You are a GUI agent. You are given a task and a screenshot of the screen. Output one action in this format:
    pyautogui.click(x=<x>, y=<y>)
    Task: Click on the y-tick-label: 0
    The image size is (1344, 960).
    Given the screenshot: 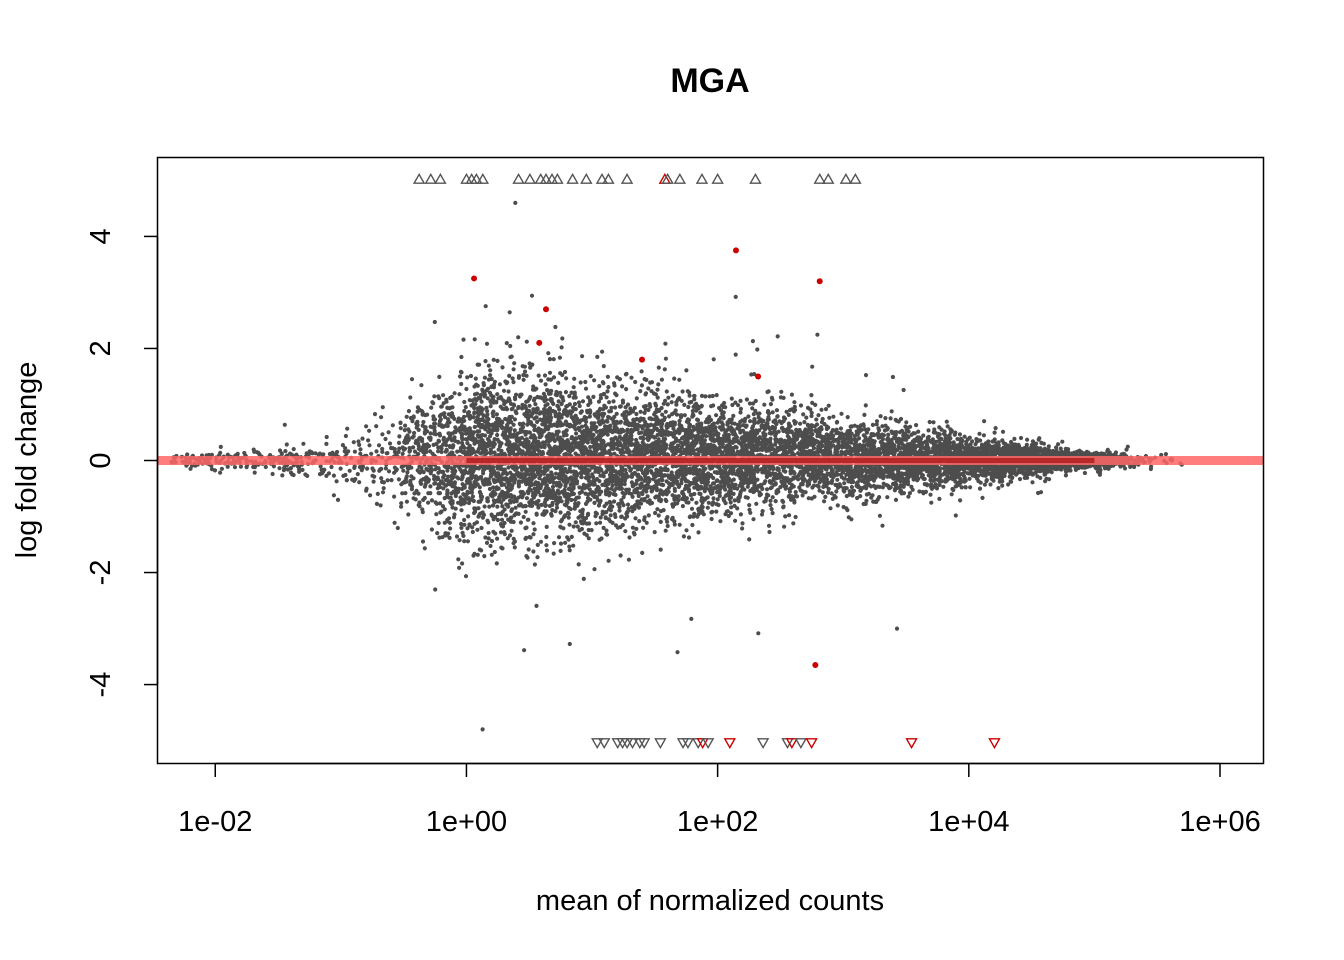 What is the action you would take?
    pyautogui.click(x=101, y=460)
    